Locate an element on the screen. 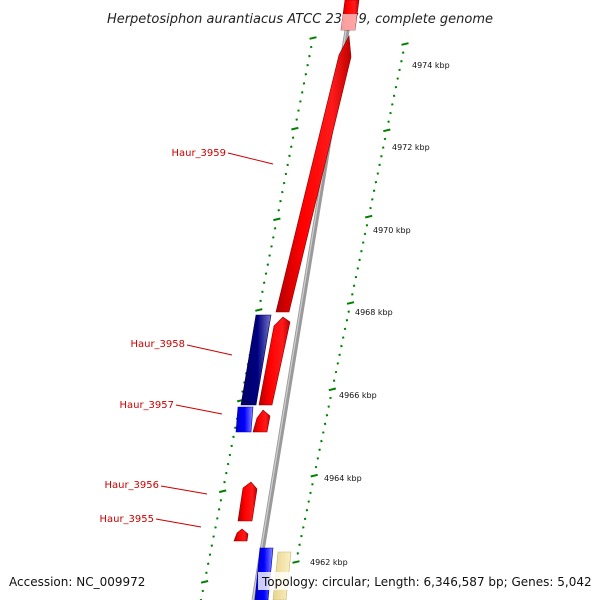 This screenshot has width=600, height=600. gene-red-small is located at coordinates (261, 421).